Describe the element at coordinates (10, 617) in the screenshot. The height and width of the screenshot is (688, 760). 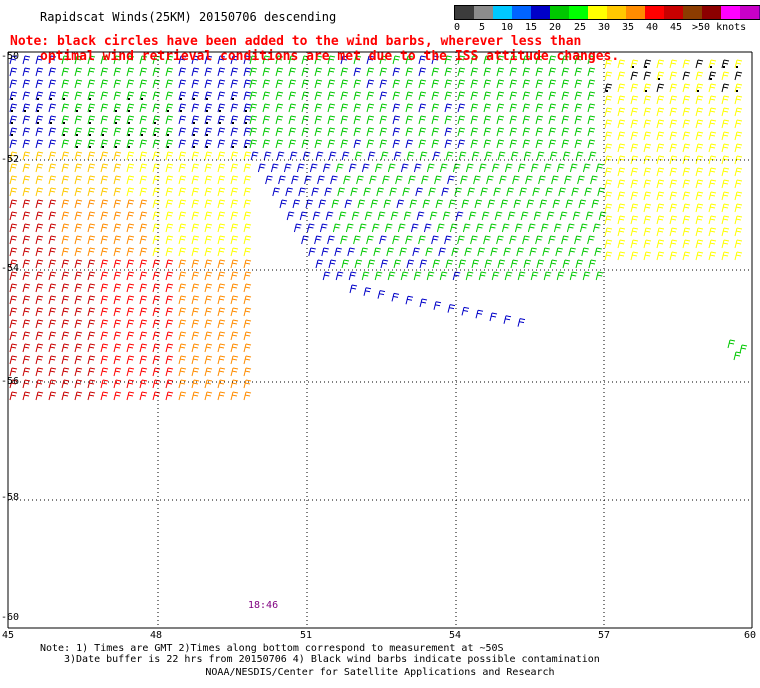
I see `lat-label: -60` at that location.